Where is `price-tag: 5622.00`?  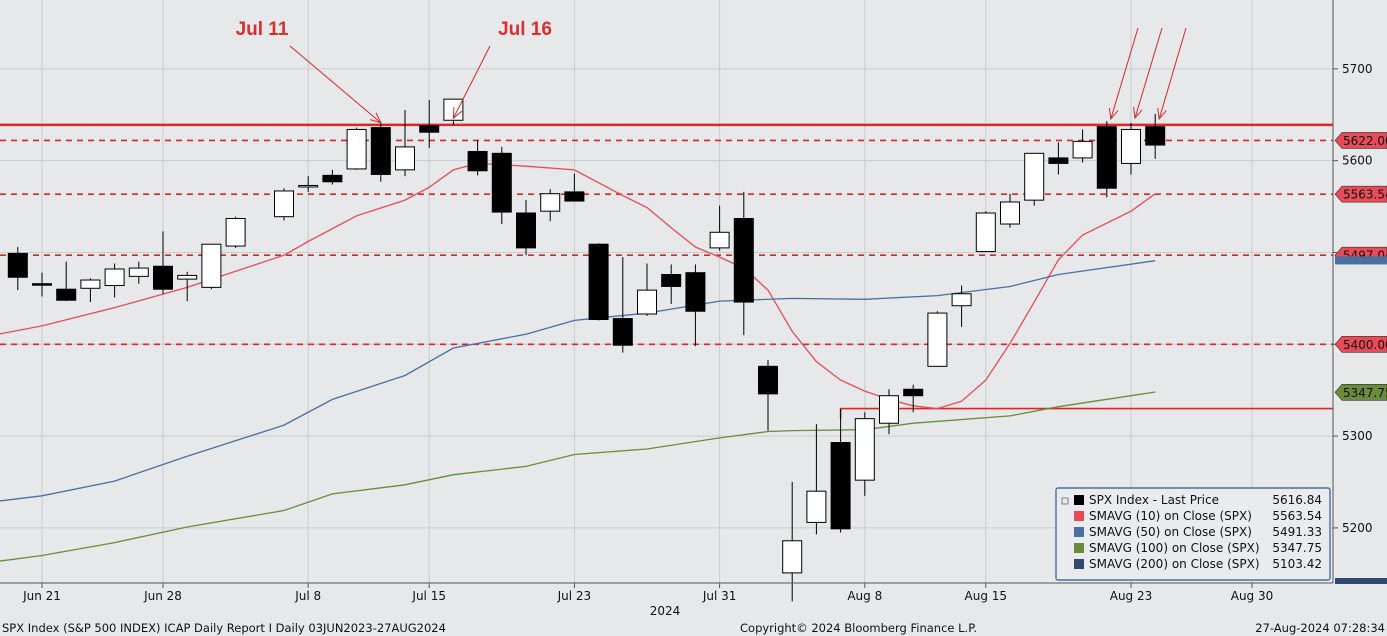
price-tag: 5622.00 is located at coordinates (1360, 140).